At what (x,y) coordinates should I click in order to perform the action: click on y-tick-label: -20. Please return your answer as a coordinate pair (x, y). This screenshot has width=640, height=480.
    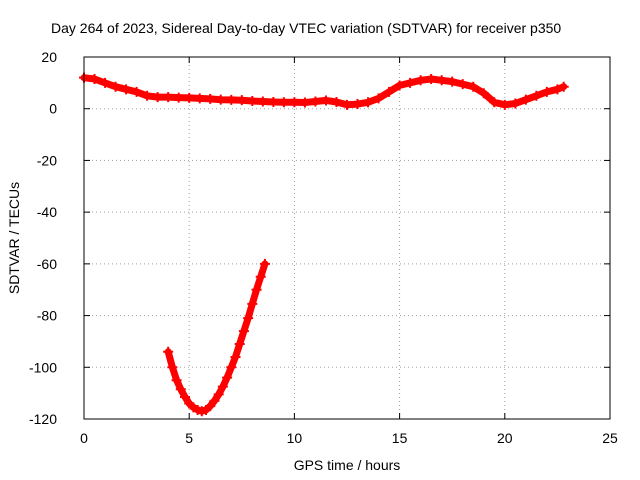
    Looking at the image, I should click on (47, 160).